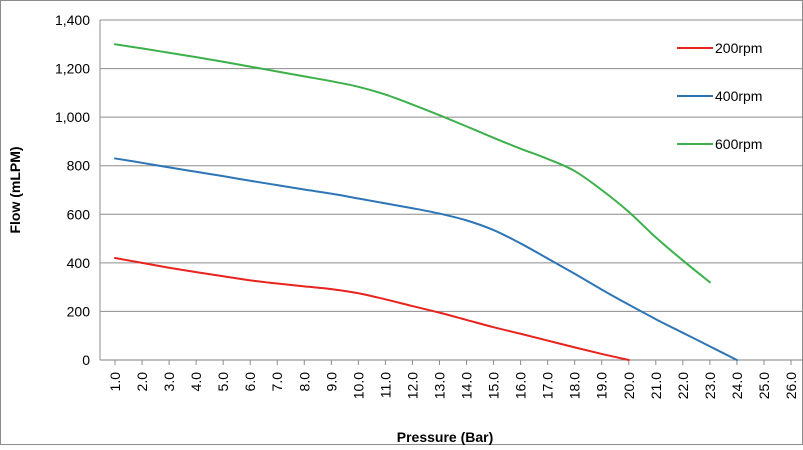 The width and height of the screenshot is (803, 450). Describe the element at coordinates (445, 437) in the screenshot. I see `x-axis-title: Pressure (Bar)` at that location.